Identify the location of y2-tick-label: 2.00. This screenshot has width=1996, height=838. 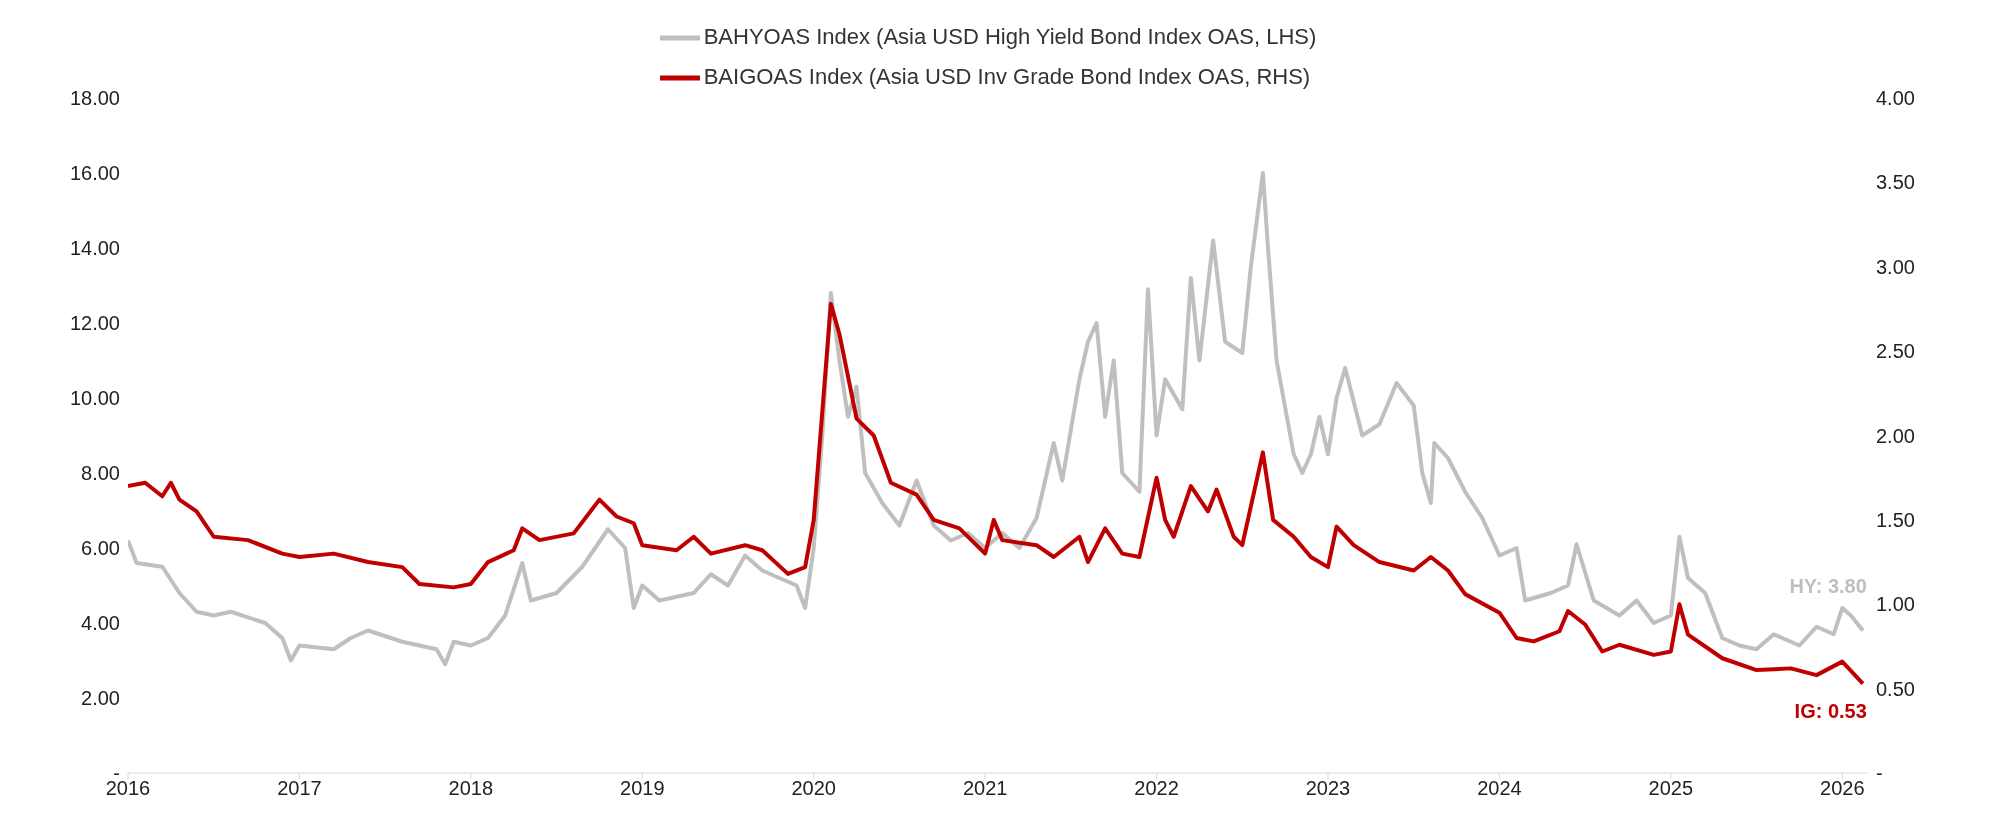
(1895, 435).